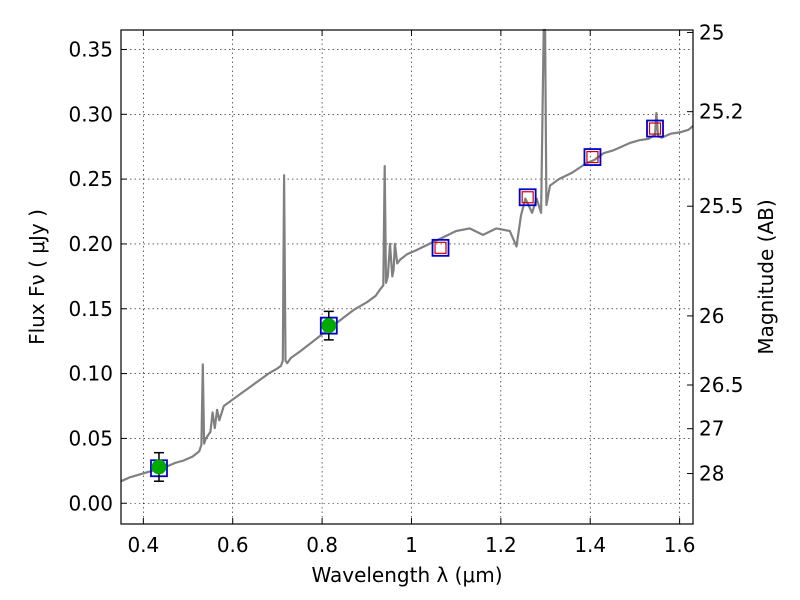  I want to click on y-tick-label: 0.05, so click(90, 438).